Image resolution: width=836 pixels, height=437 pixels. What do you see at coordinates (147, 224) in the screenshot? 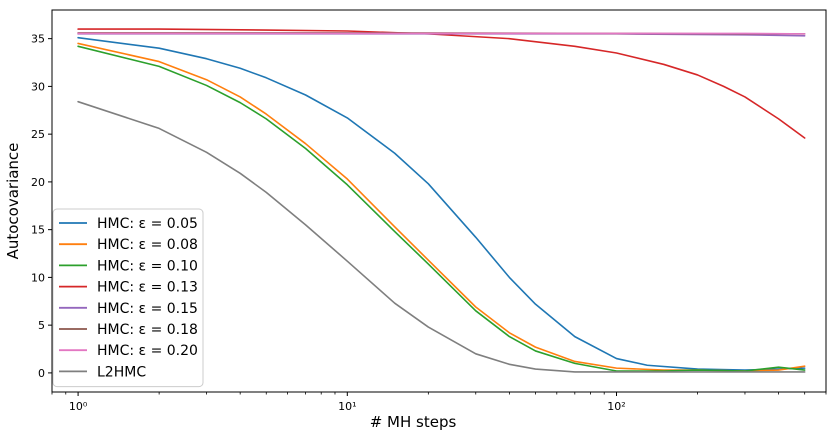
I see `legend-entry-0: HMC: ε = 0.05` at bounding box center [147, 224].